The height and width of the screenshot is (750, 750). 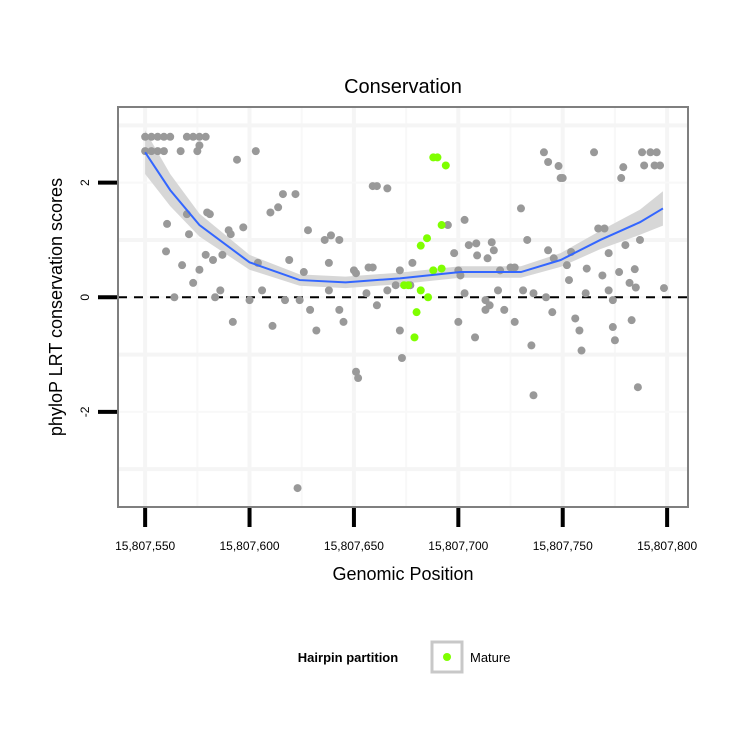 I want to click on x-tick-label: 15,807,800, so click(x=667, y=546).